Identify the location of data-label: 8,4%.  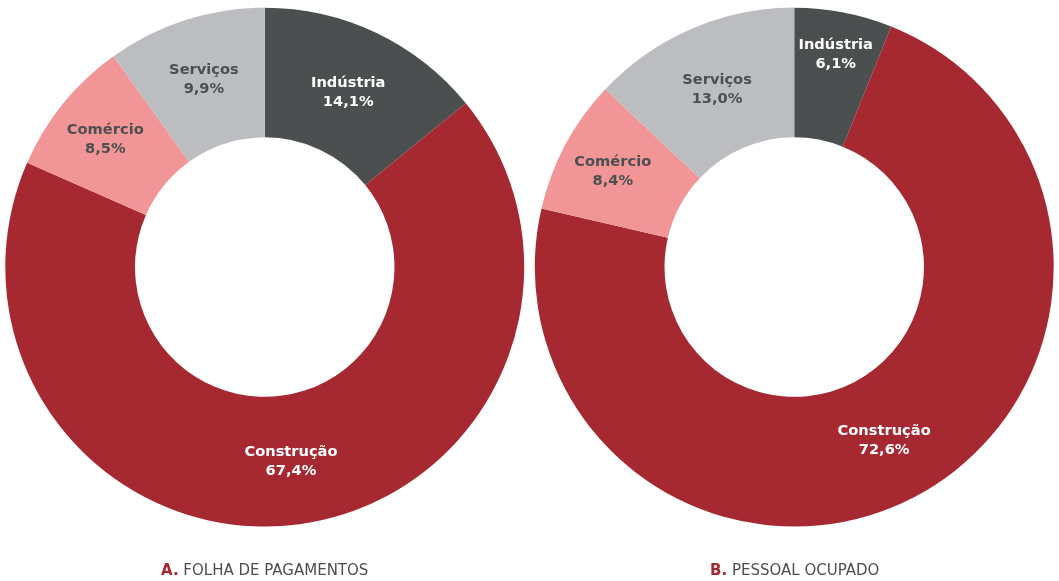
(613, 179).